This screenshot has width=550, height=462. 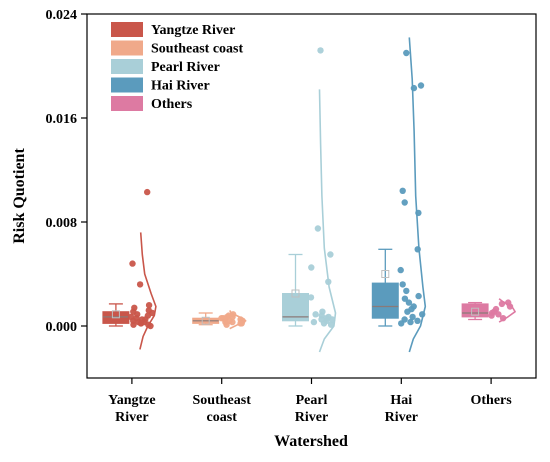 What do you see at coordinates (311, 409) in the screenshot?
I see `x-tick-label: Pearl River` at bounding box center [311, 409].